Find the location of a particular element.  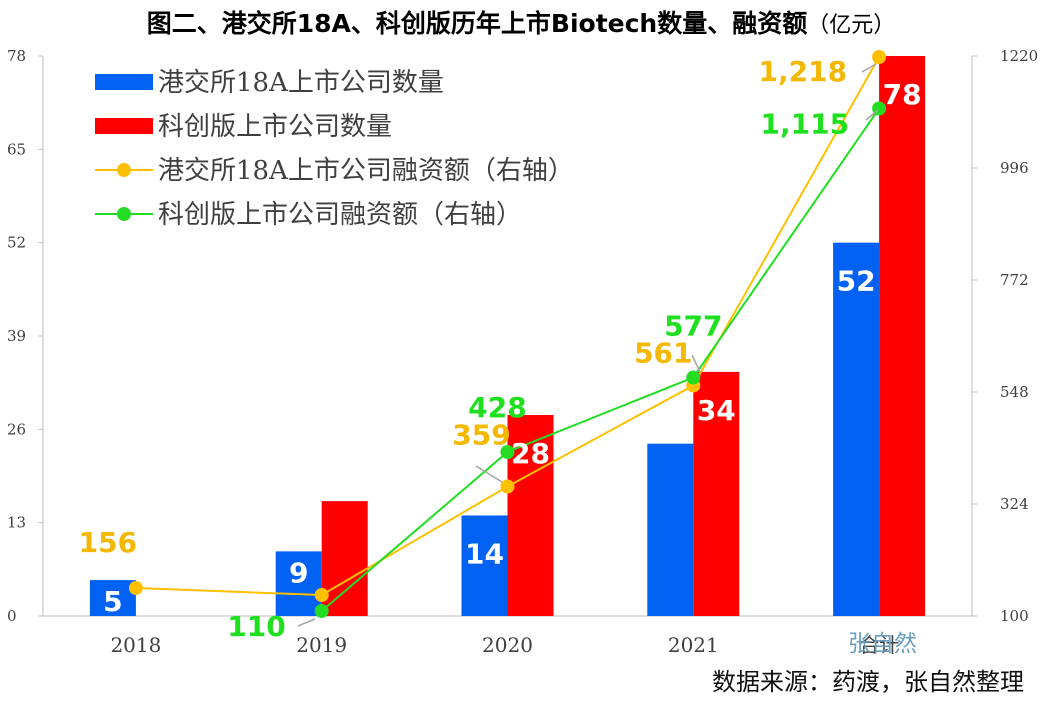

chart-title: 图二、港交所18A、科创版历年上市Biotech数量、融资额（亿元） is located at coordinates (521, 22).